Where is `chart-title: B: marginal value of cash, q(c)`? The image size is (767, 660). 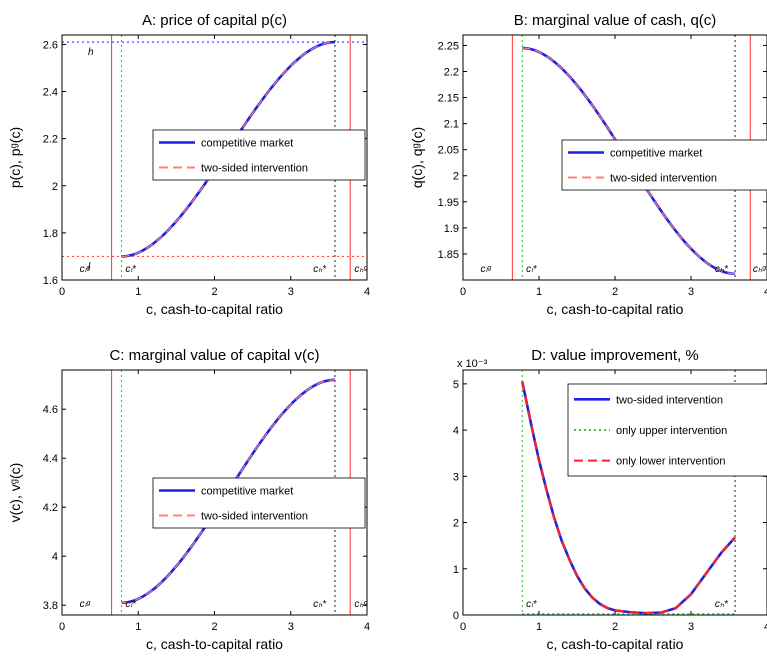 chart-title: B: marginal value of cash, q(c) is located at coordinates (615, 20).